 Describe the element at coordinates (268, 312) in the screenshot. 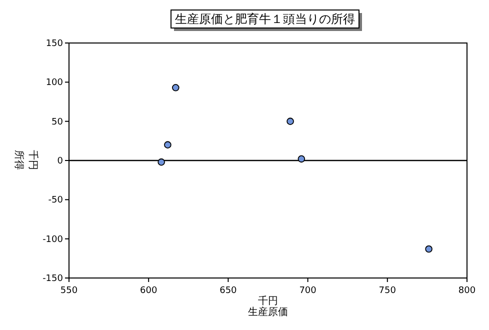

I see `x-axis-title: 生産原価` at that location.